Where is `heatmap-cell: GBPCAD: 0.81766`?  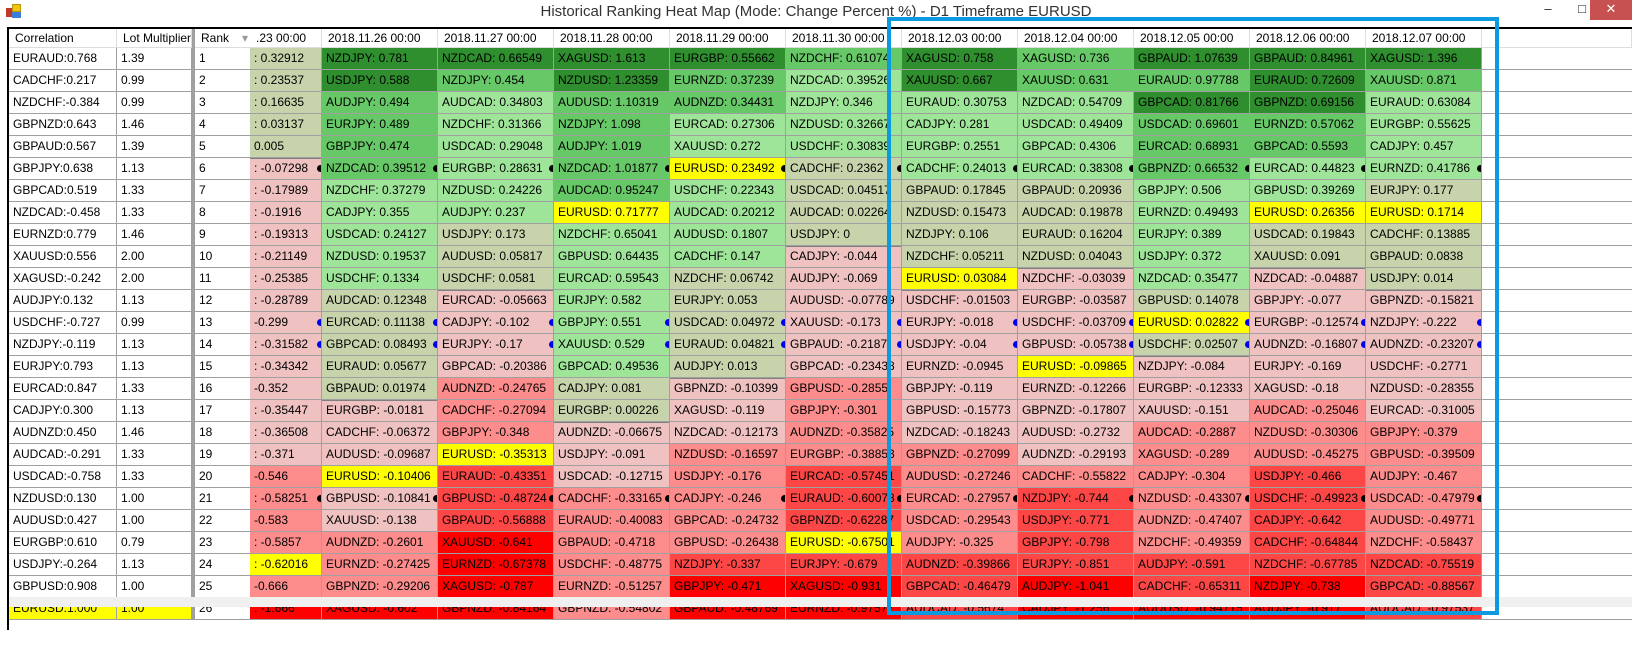 heatmap-cell: GBPCAD: 0.81766 is located at coordinates (1192, 103).